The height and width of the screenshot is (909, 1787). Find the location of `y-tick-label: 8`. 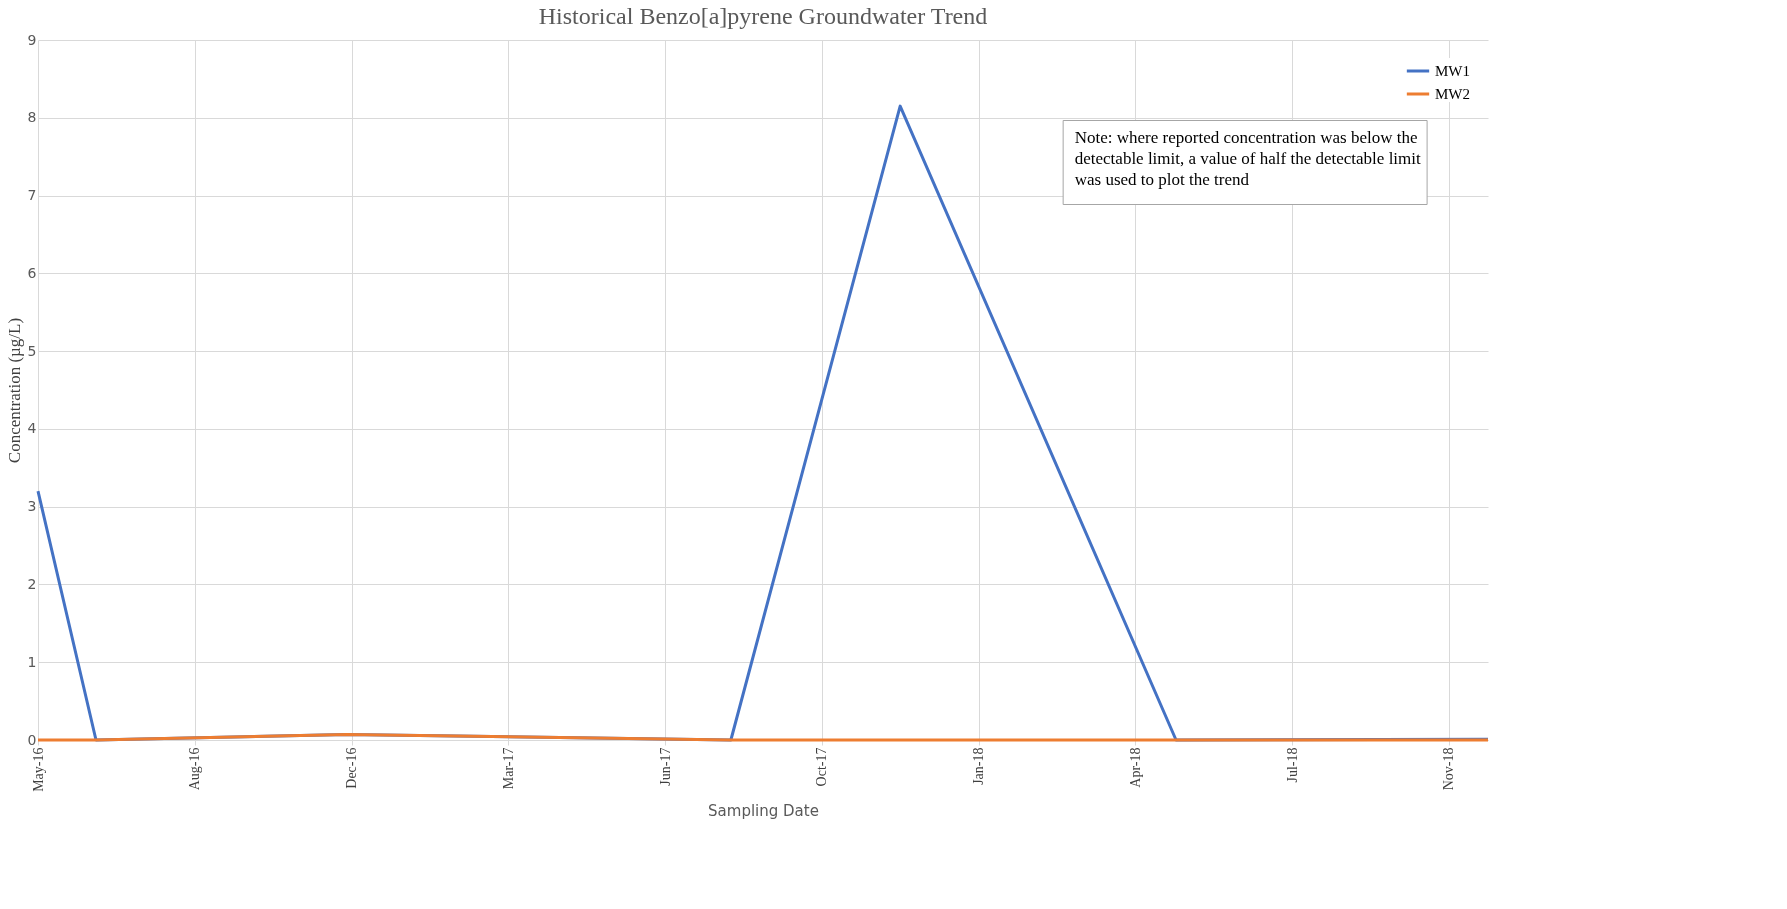

y-tick-label: 8 is located at coordinates (32, 117).